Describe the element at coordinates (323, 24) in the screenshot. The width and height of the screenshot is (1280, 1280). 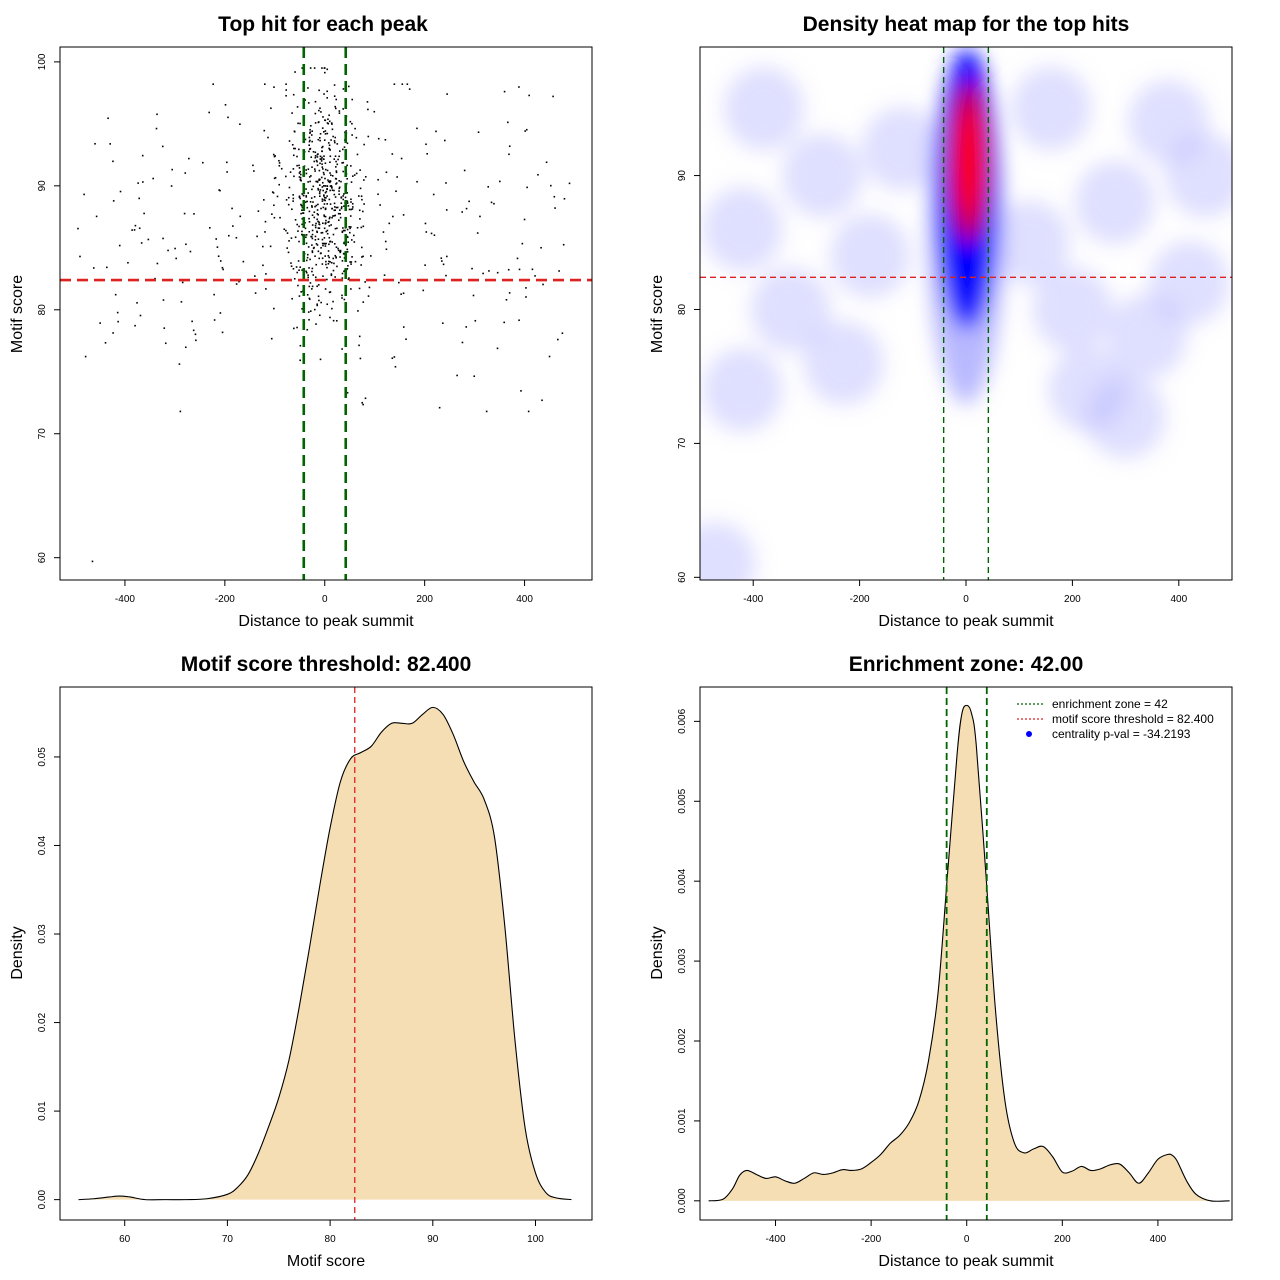
I see `chart-title: Top hit for each peak` at that location.